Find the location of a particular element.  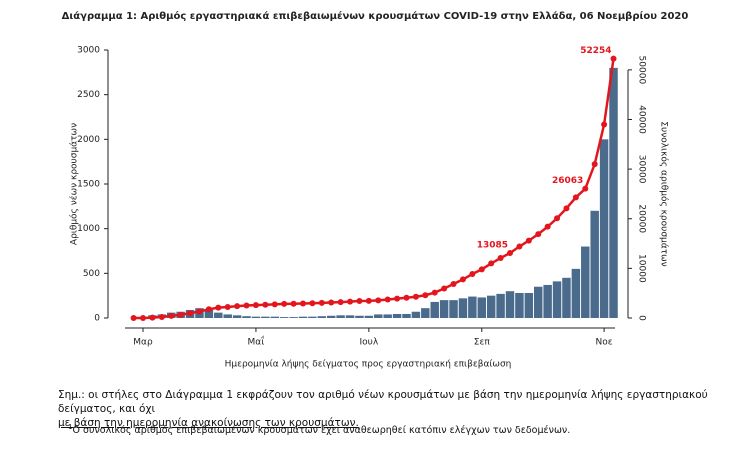

data-label: 13085 is located at coordinates (492, 246).